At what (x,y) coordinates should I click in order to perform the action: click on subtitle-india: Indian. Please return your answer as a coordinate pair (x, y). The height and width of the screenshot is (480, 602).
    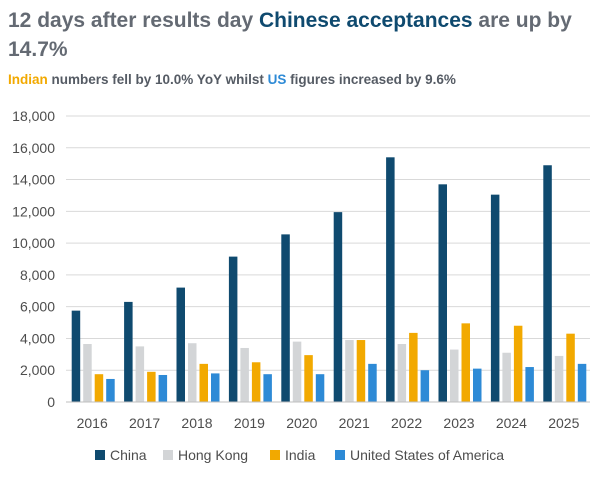
    Looking at the image, I should click on (28, 79).